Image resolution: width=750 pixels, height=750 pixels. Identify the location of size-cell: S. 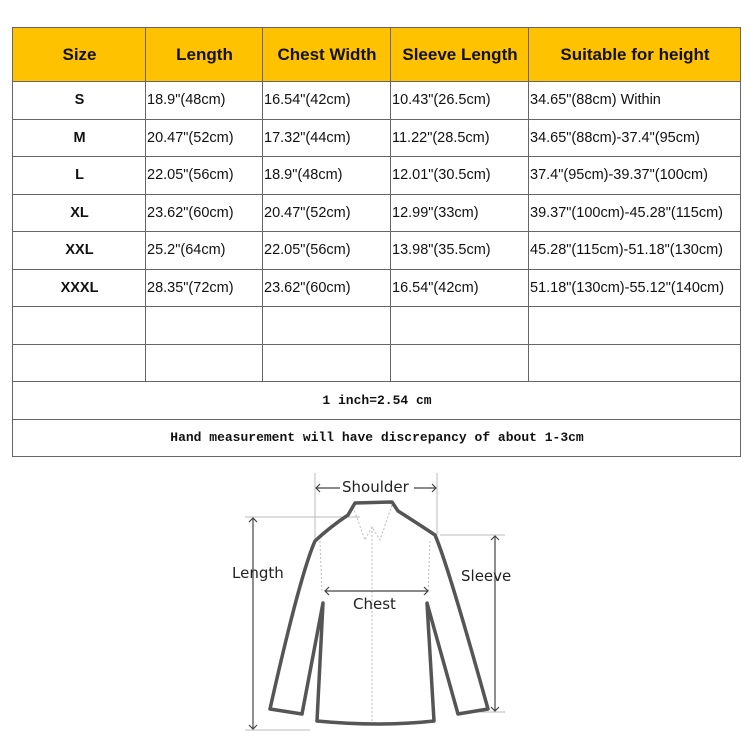
(79, 100).